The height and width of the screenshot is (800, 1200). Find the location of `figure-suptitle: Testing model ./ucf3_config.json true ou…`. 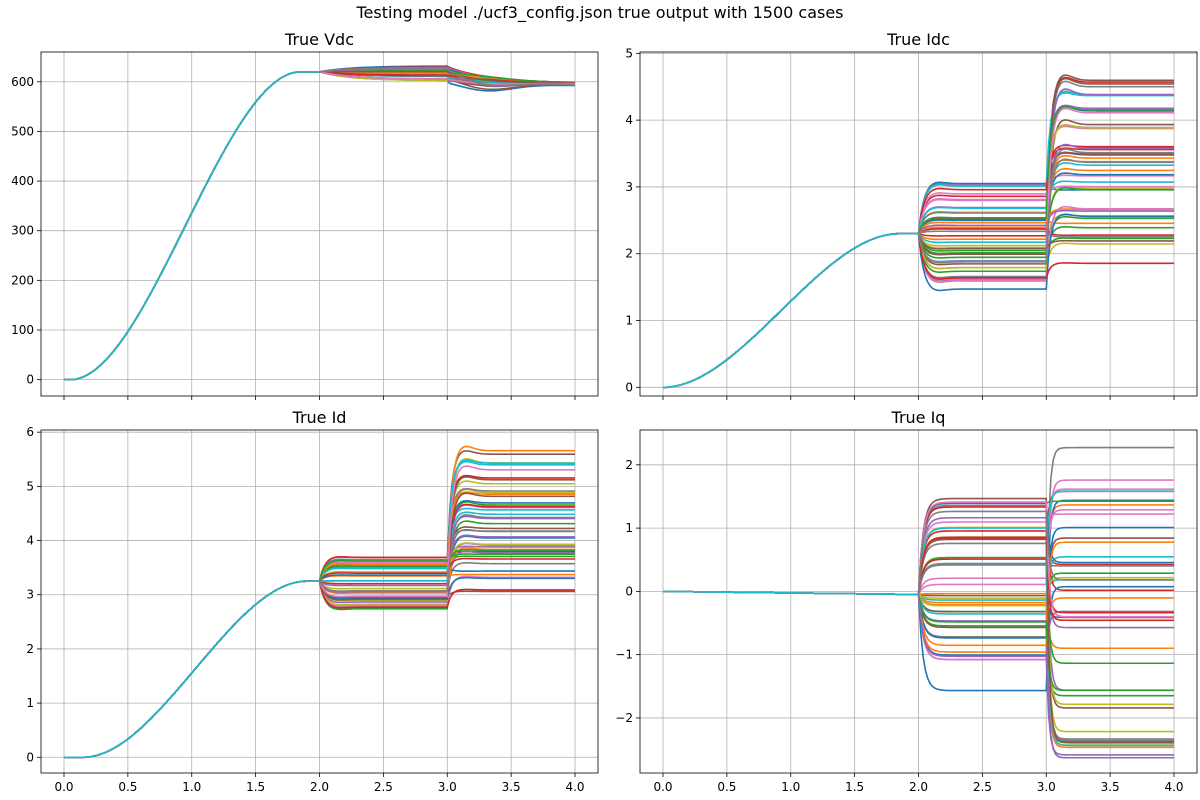

figure-suptitle: Testing model ./ucf3_config.json true ou… is located at coordinates (599, 13).